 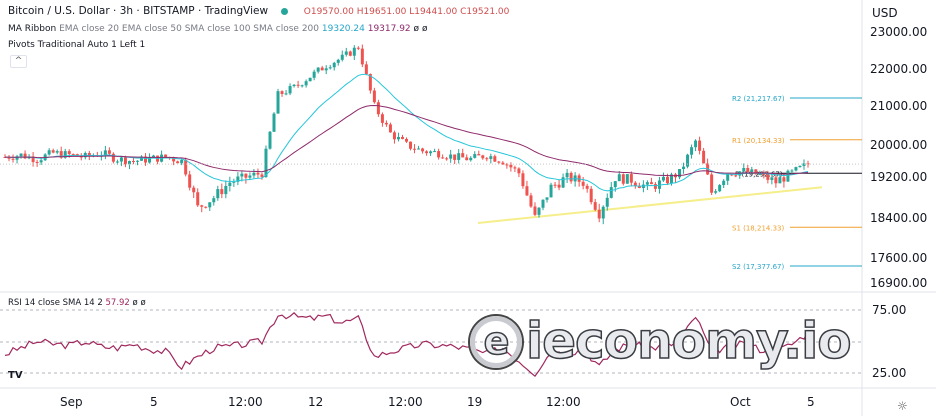 I want to click on collapse-legend-button: ^, so click(x=18, y=61).